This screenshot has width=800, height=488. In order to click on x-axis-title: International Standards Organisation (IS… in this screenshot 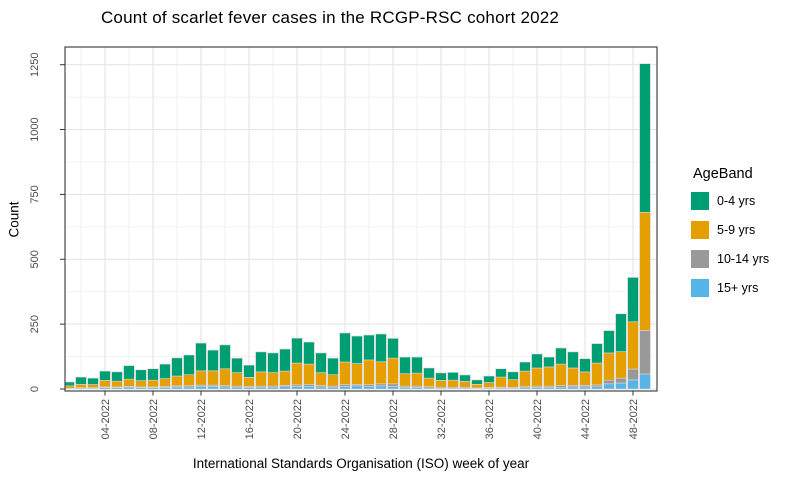, I will do `click(361, 463)`.